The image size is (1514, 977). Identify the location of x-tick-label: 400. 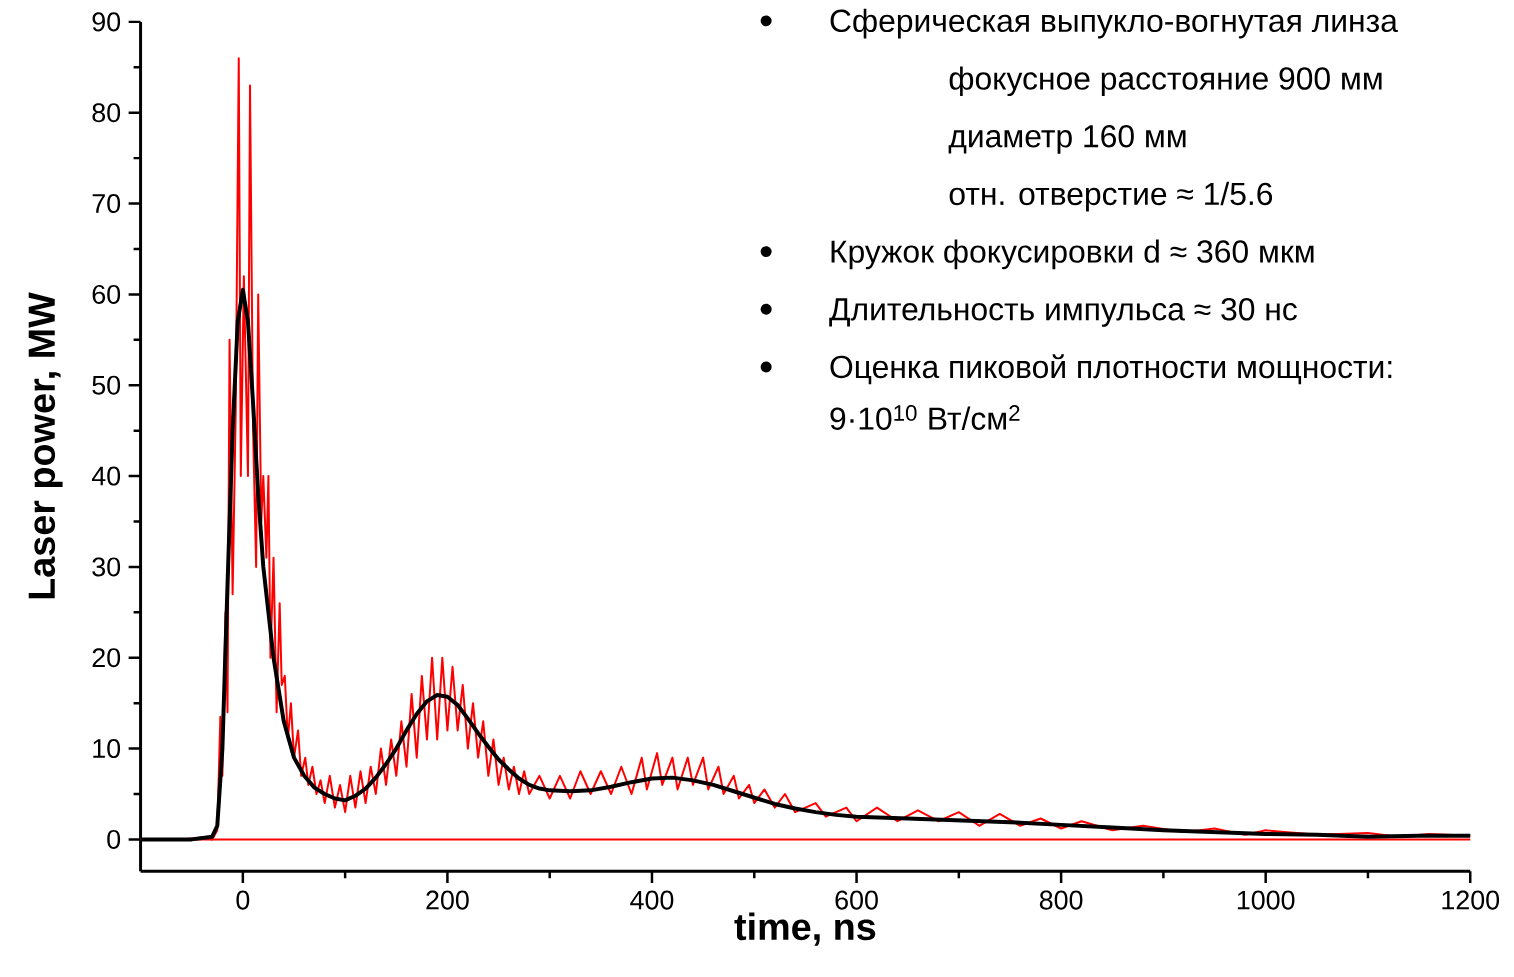
(652, 900).